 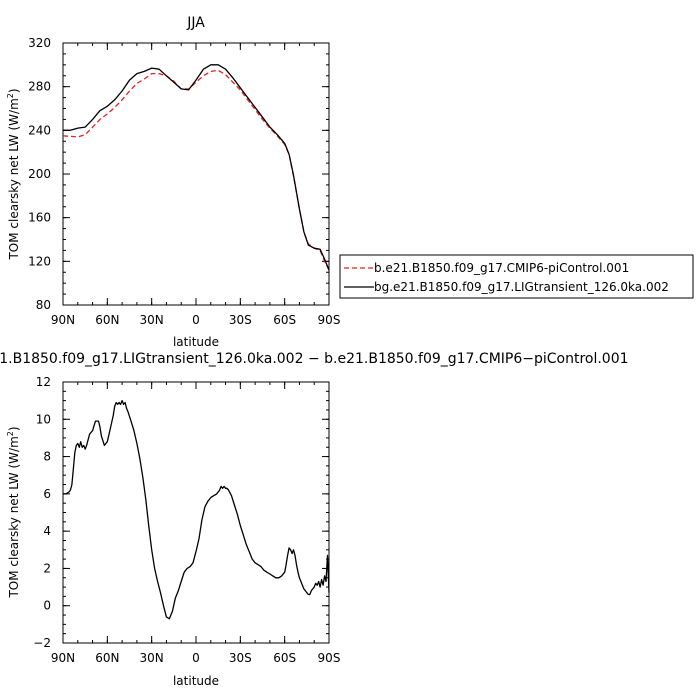 What do you see at coordinates (47, 568) in the screenshot?
I see `bottom-y-tick-label: 2` at bounding box center [47, 568].